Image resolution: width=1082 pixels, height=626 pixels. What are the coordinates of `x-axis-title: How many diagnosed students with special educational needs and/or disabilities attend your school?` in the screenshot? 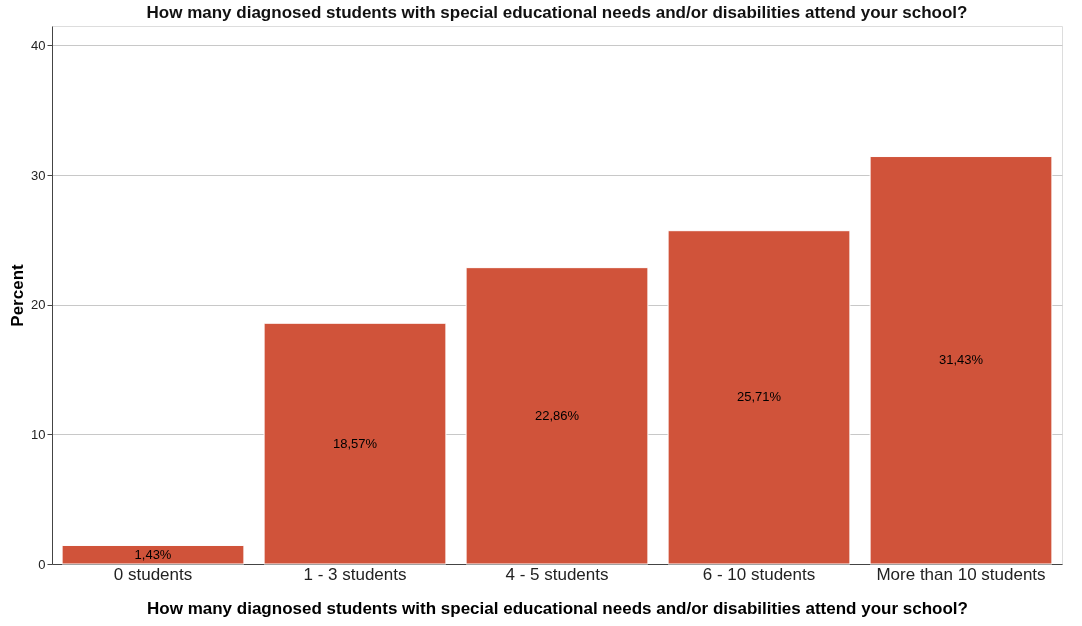 It's located at (557, 608).